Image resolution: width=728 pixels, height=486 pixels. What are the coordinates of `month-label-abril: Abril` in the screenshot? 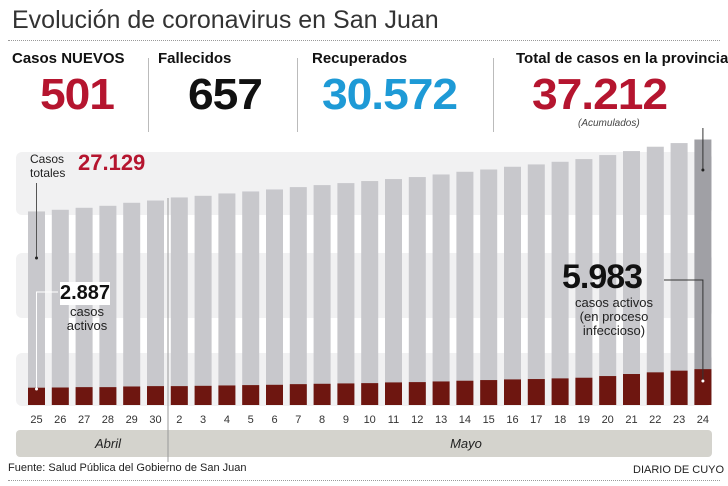 It's located at (108, 443).